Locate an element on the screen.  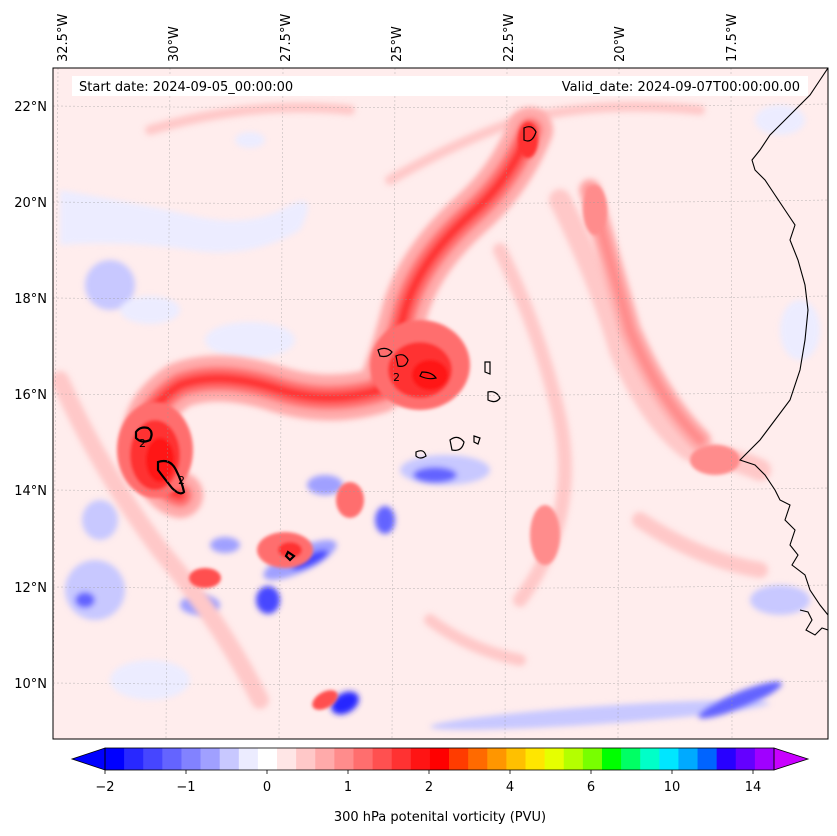
lat-label: 10°N is located at coordinates (30, 684).